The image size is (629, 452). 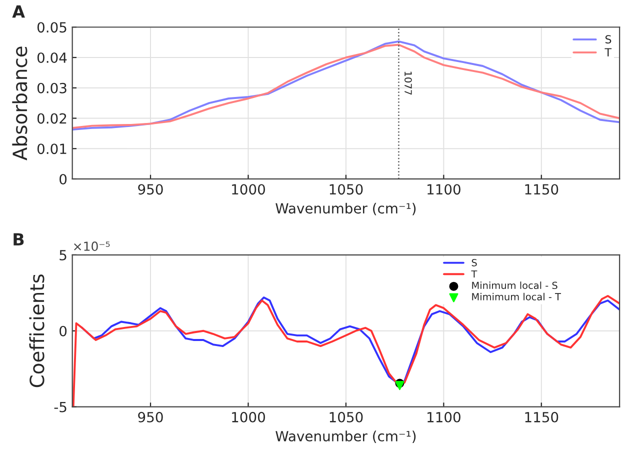 What do you see at coordinates (51, 27) in the screenshot?
I see `y-tick-label: 0.05` at bounding box center [51, 27].